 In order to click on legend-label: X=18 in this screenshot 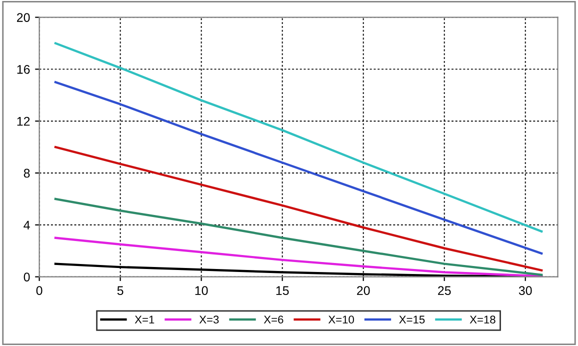, I will do `click(483, 320)`.